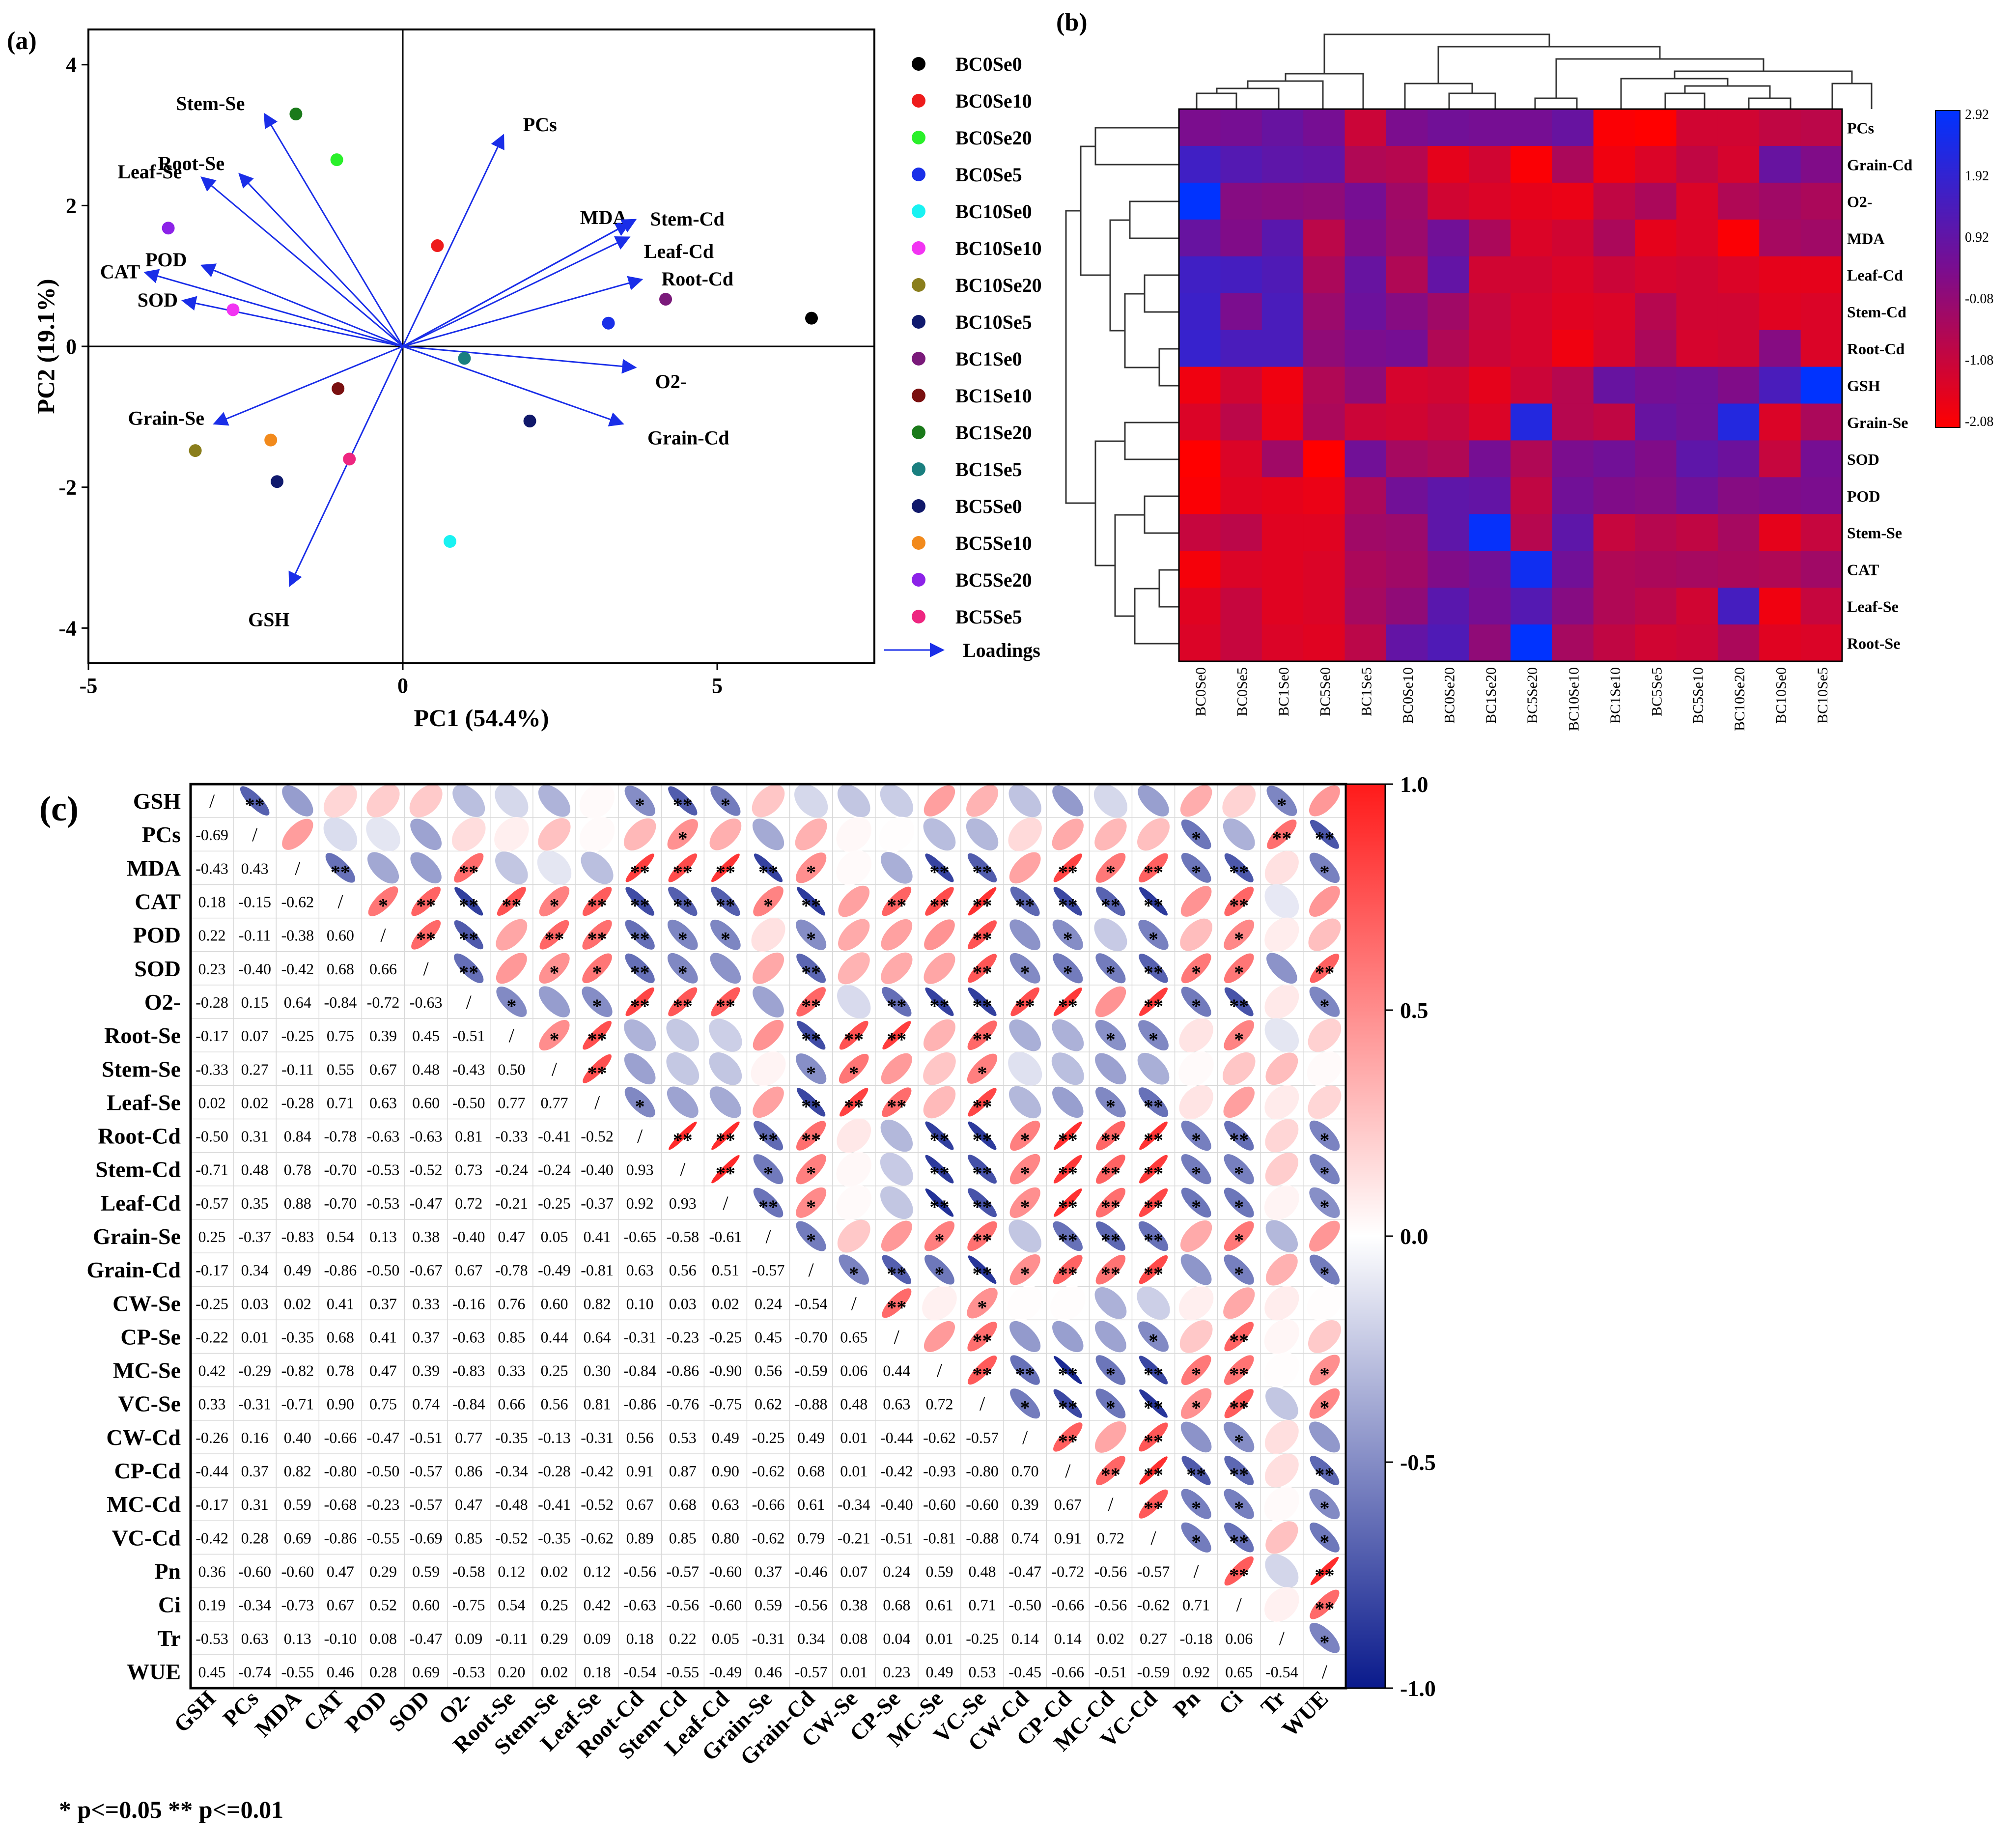 Image resolution: width=2016 pixels, height=1838 pixels. I want to click on corr-value-cp-cd-vc-se: -0.80, so click(982, 1471).